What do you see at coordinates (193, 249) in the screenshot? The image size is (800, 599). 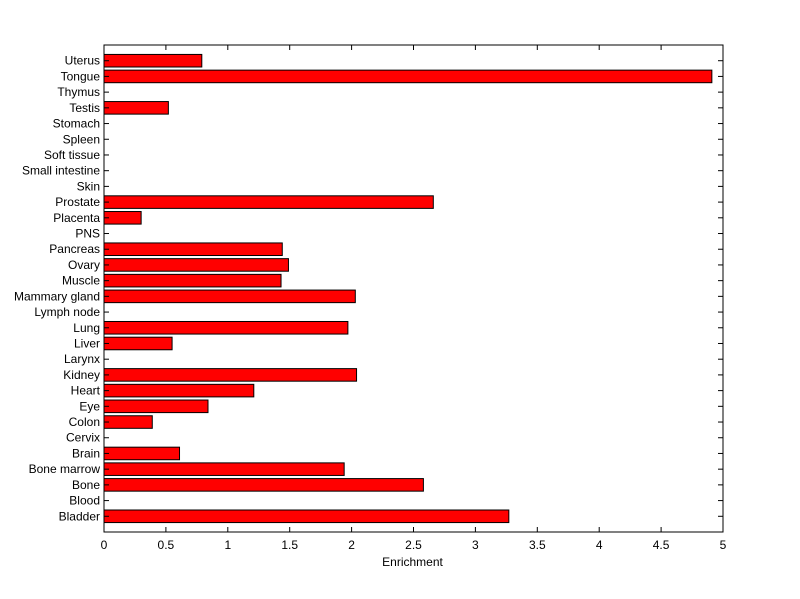 I see `bar-pancreas` at bounding box center [193, 249].